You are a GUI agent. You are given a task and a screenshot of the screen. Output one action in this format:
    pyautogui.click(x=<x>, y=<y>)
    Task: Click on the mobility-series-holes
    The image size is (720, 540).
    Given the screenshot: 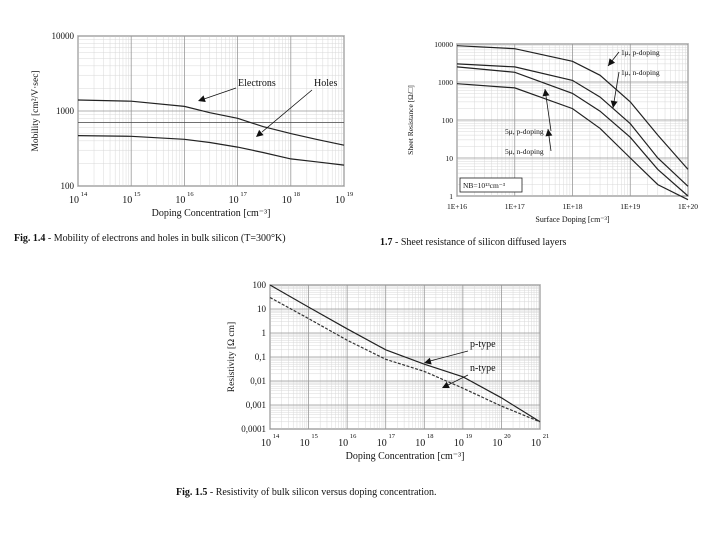 What is the action you would take?
    pyautogui.click(x=211, y=150)
    